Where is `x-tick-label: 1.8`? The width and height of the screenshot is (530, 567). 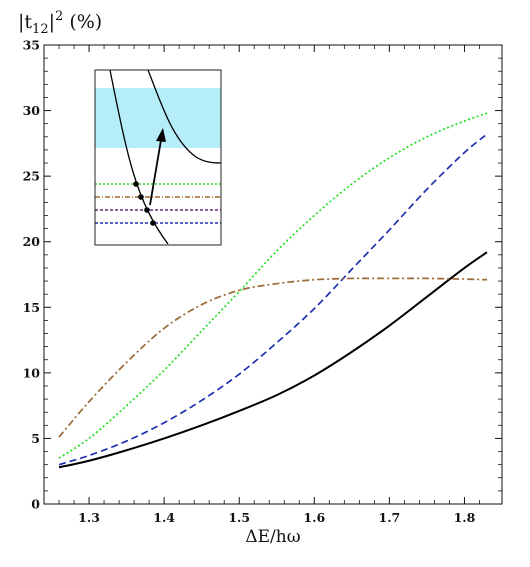 x-tick-label: 1.8 is located at coordinates (465, 517).